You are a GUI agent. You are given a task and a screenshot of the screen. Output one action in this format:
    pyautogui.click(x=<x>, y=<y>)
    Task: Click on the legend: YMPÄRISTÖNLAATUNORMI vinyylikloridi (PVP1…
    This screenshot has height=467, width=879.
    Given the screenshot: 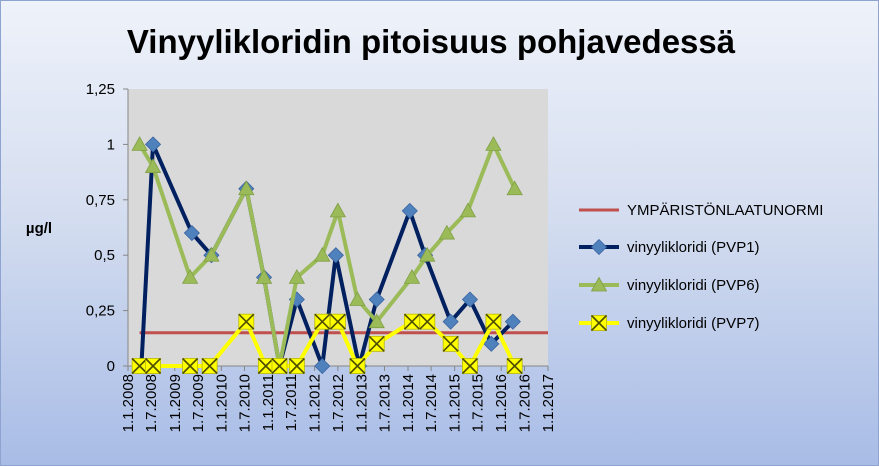 What is the action you would take?
    pyautogui.click(x=701, y=266)
    